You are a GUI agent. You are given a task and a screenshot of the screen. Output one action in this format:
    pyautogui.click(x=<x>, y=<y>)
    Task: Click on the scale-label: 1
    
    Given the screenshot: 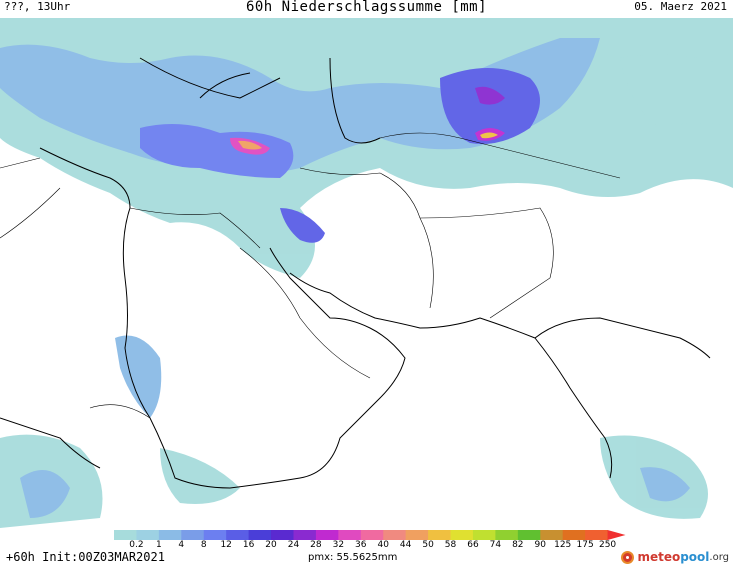 What is the action you would take?
    pyautogui.click(x=158, y=545)
    